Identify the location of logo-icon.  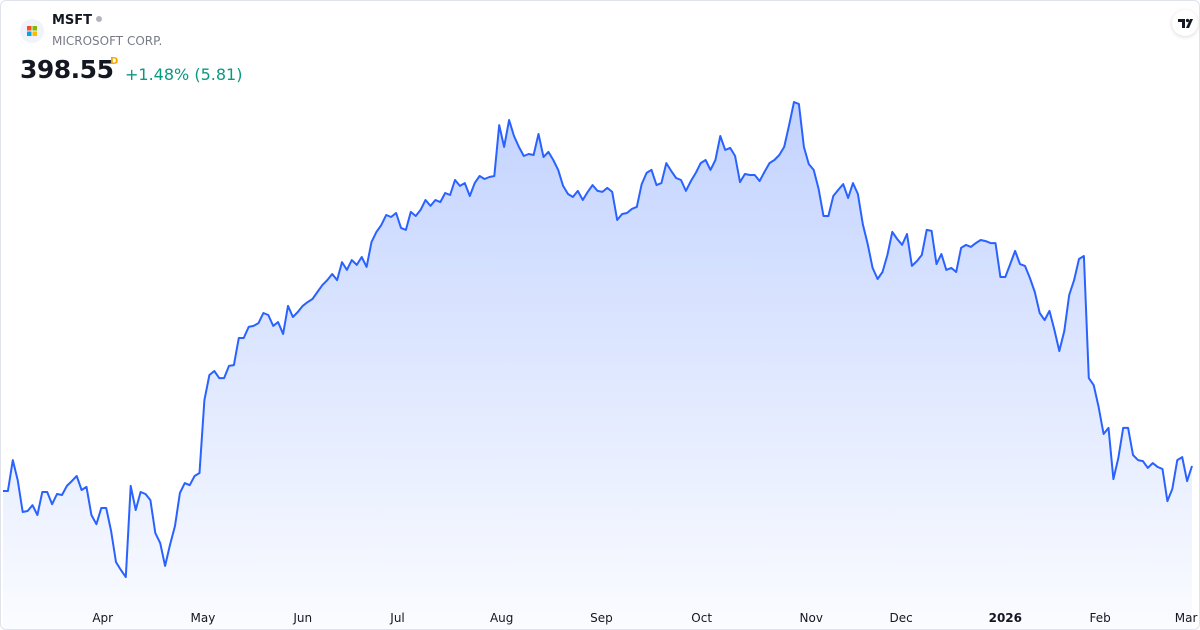
(1185, 23).